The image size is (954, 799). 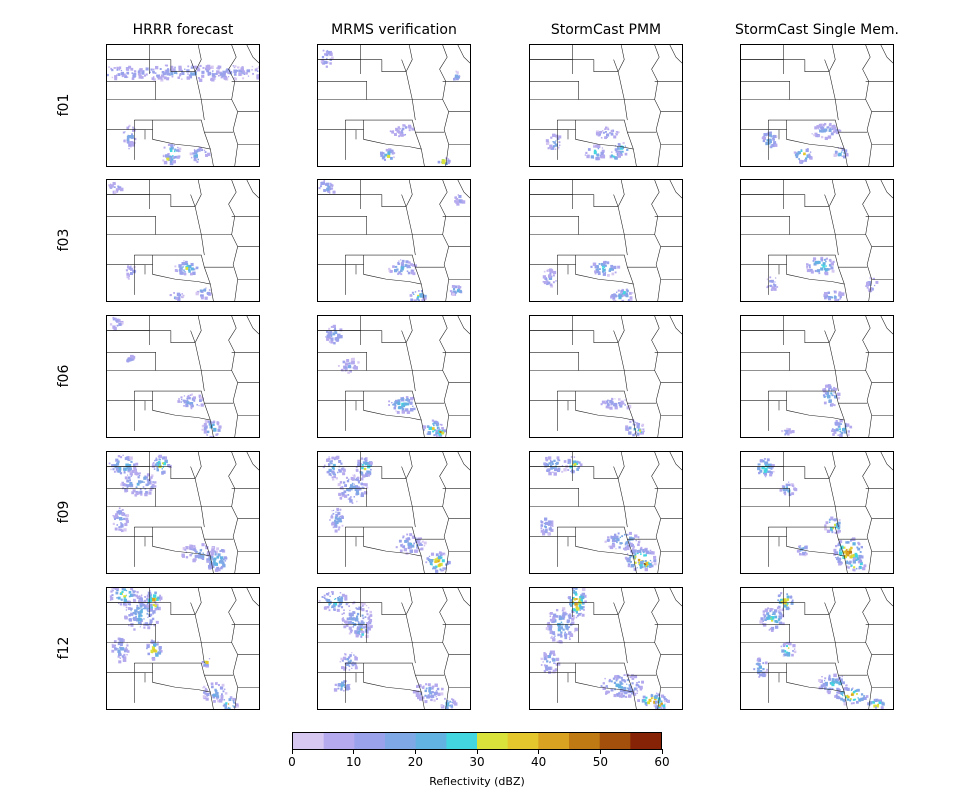 I want to click on colorbar-segment, so click(x=462, y=741).